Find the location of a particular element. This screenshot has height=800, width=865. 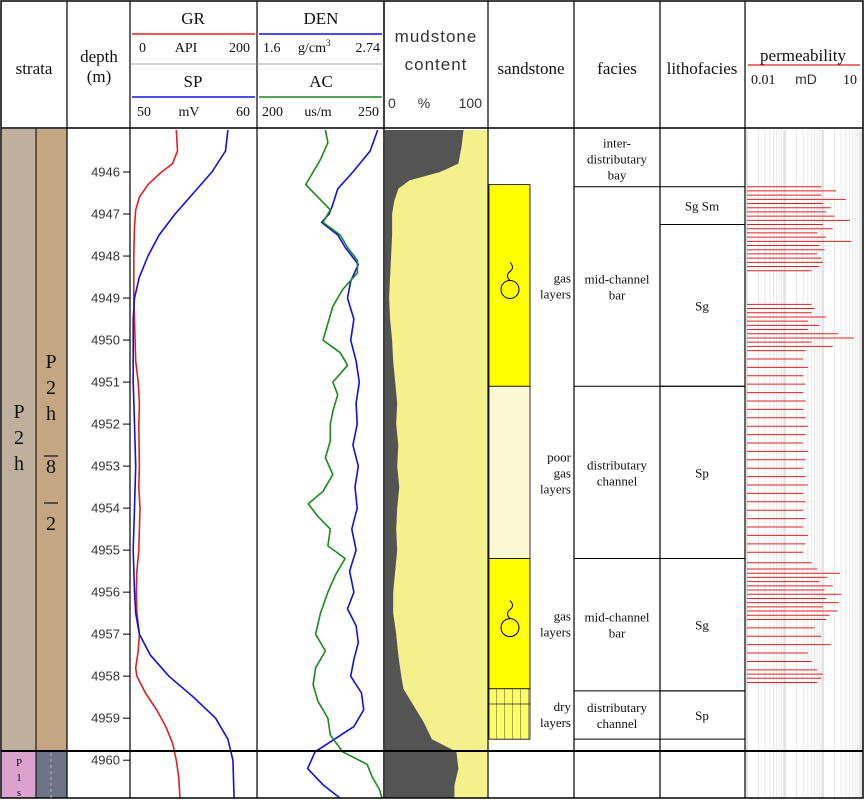

den-curve is located at coordinates (342, 464).